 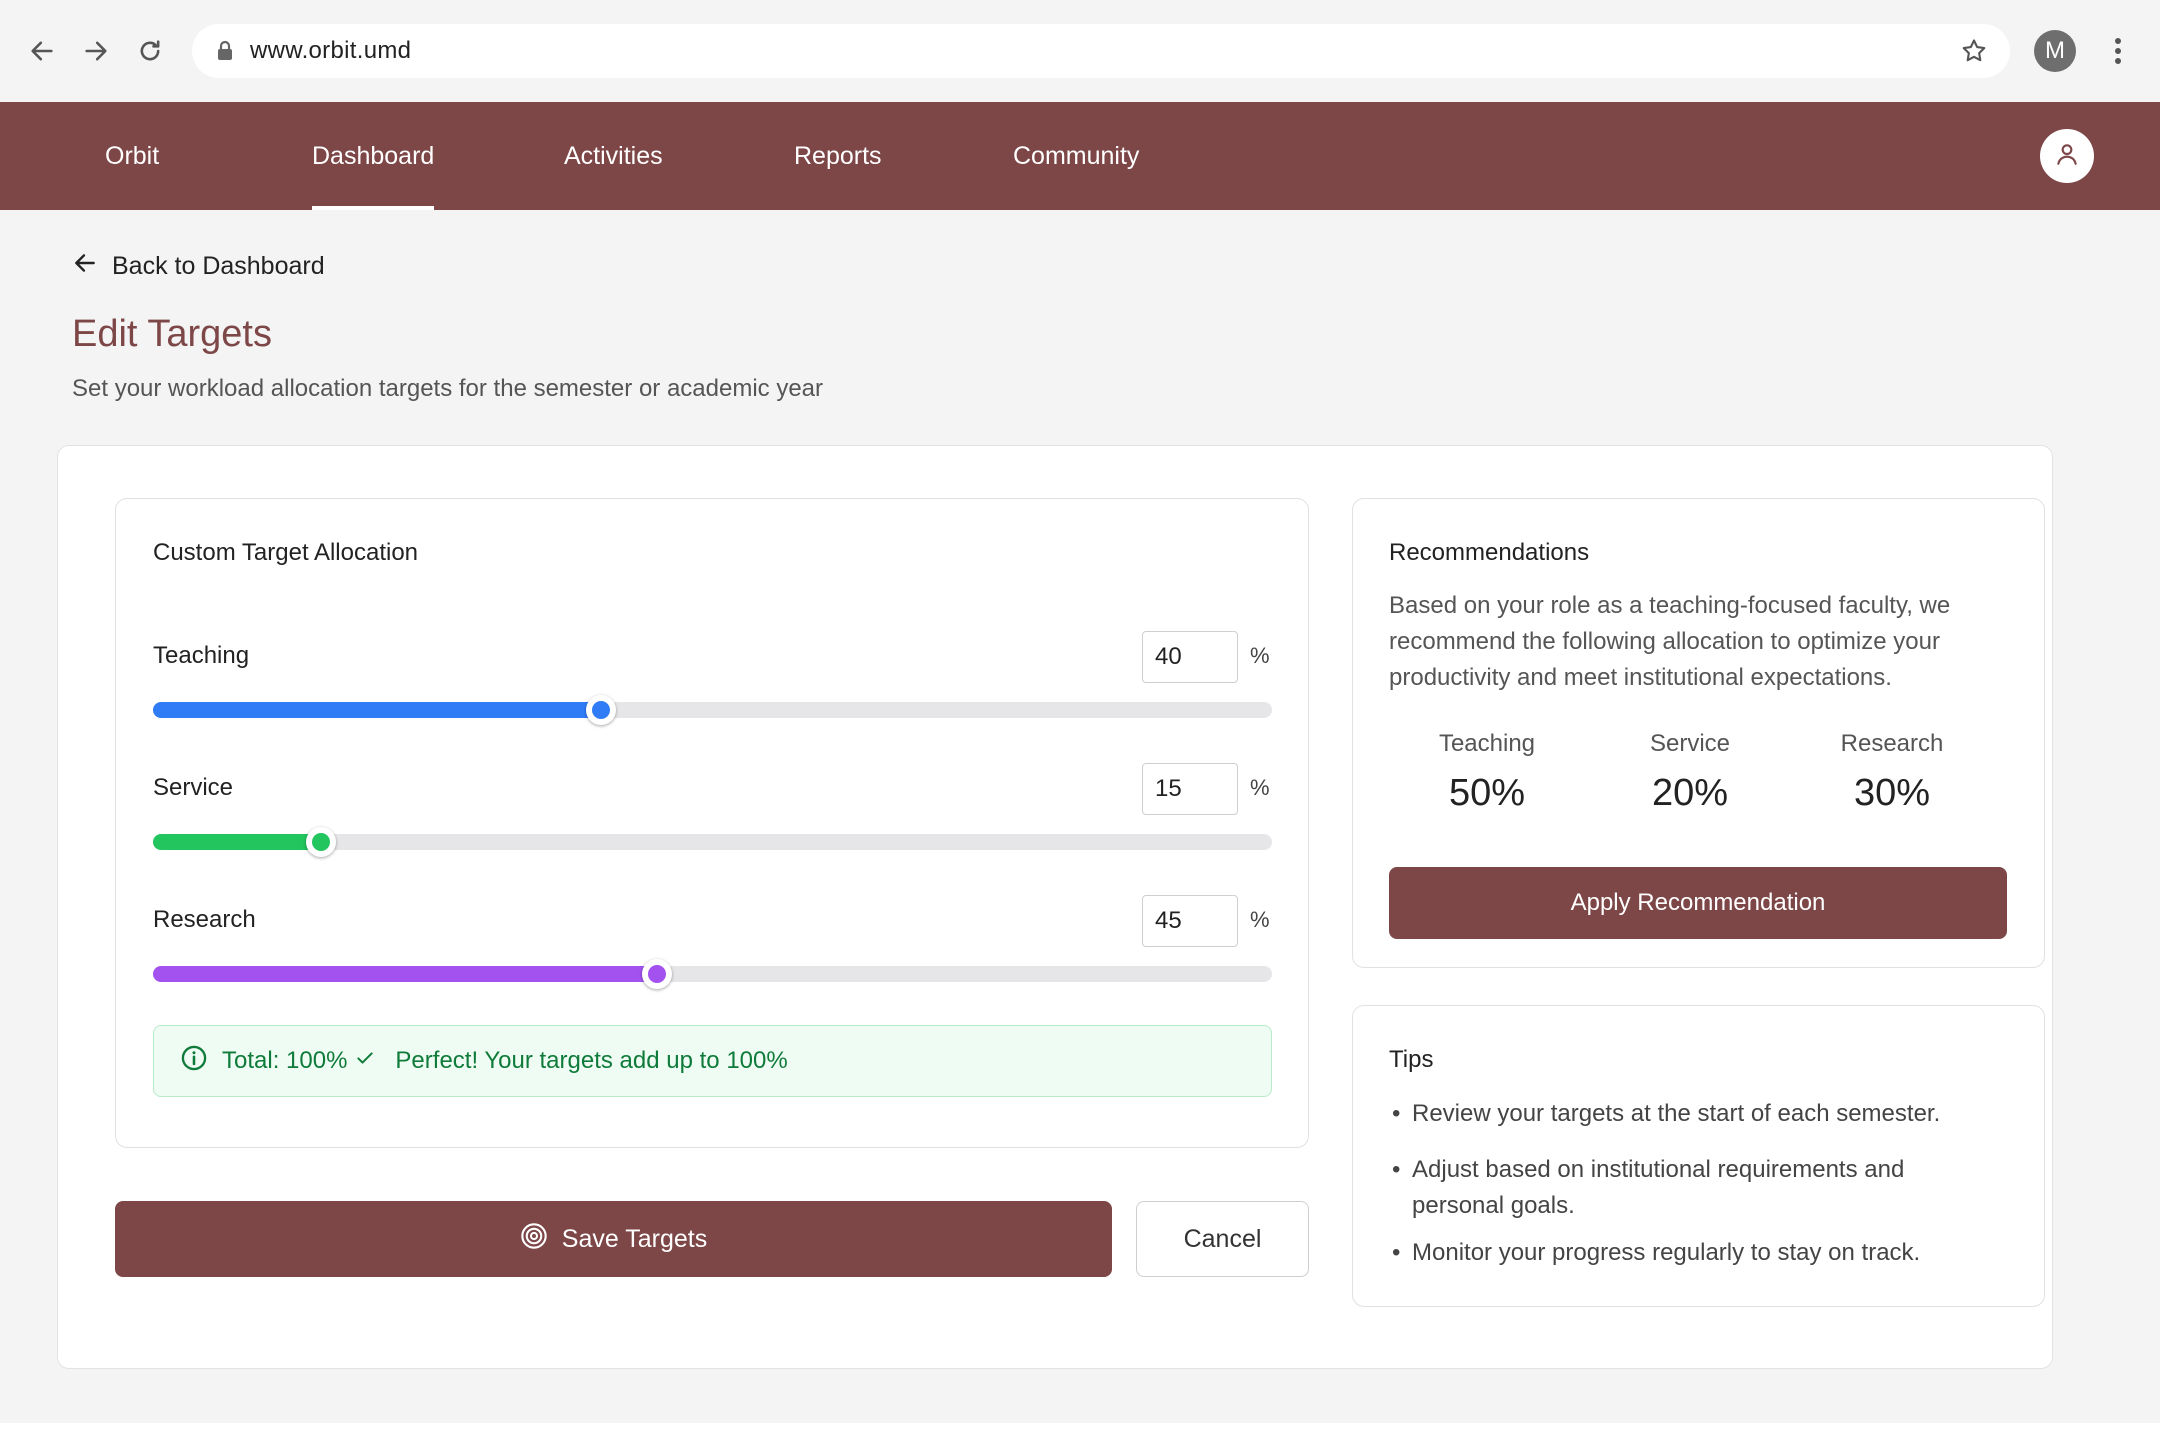 What do you see at coordinates (1698, 903) in the screenshot?
I see `apply-recommendation-button: Apply Recommendation` at bounding box center [1698, 903].